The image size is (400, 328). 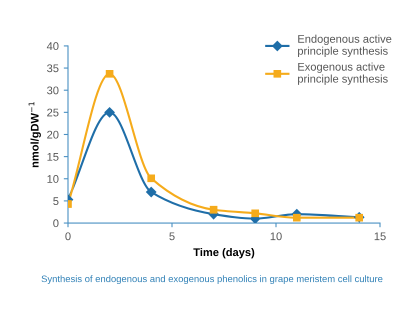 I want to click on y-tick-label: 5, so click(x=56, y=201).